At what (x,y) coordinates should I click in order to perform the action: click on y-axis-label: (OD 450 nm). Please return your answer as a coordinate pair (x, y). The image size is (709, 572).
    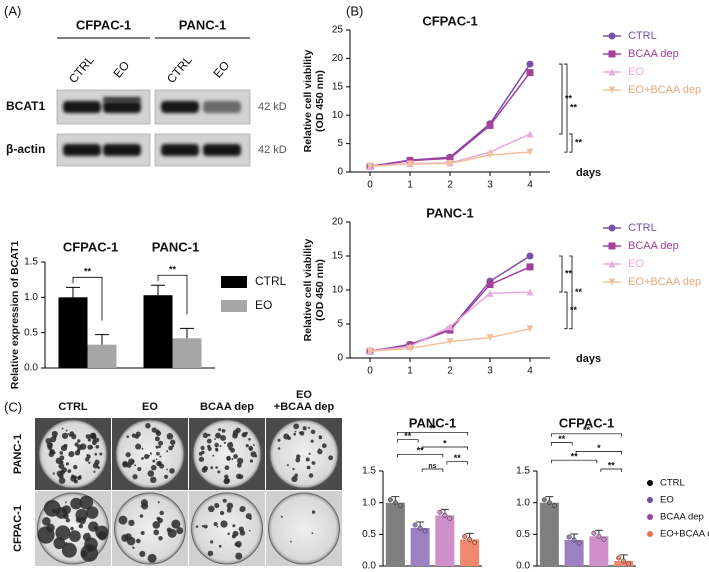
    Looking at the image, I should click on (320, 290).